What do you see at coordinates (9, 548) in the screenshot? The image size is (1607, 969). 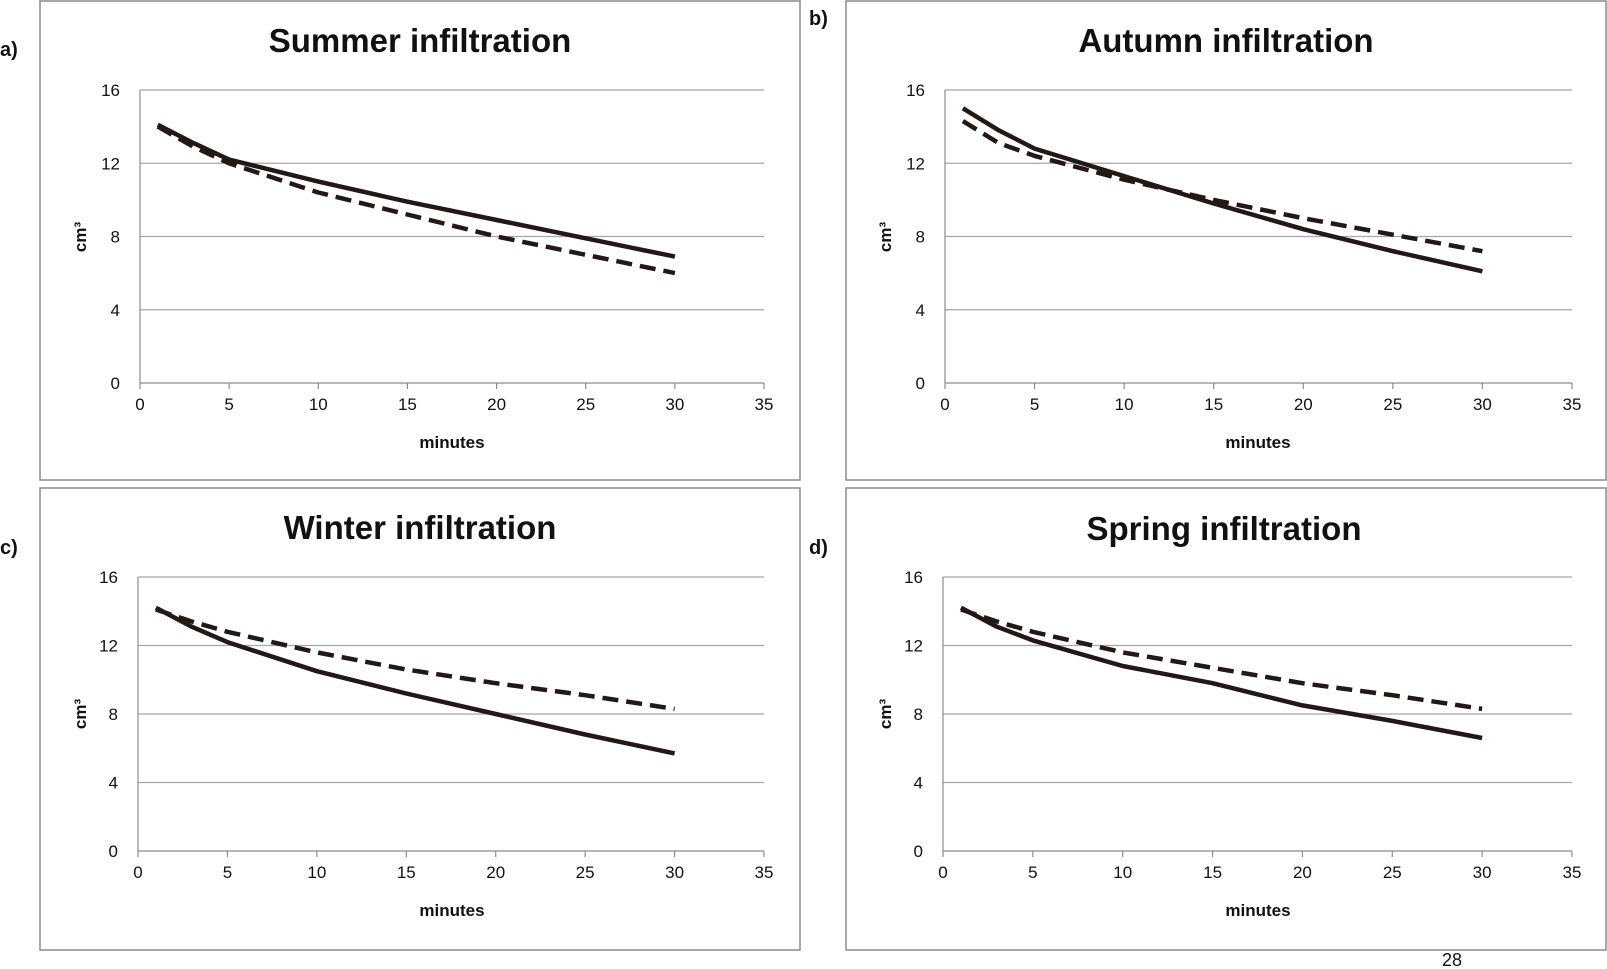 I see `panel-letter: c)` at bounding box center [9, 548].